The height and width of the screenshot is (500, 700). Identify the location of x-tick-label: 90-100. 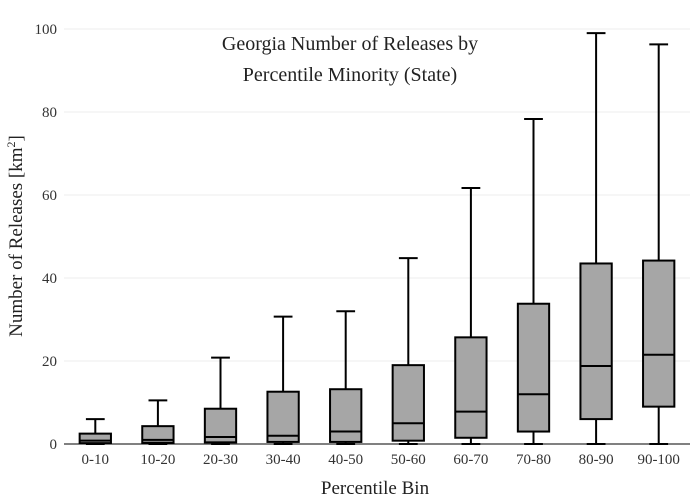
(658, 460).